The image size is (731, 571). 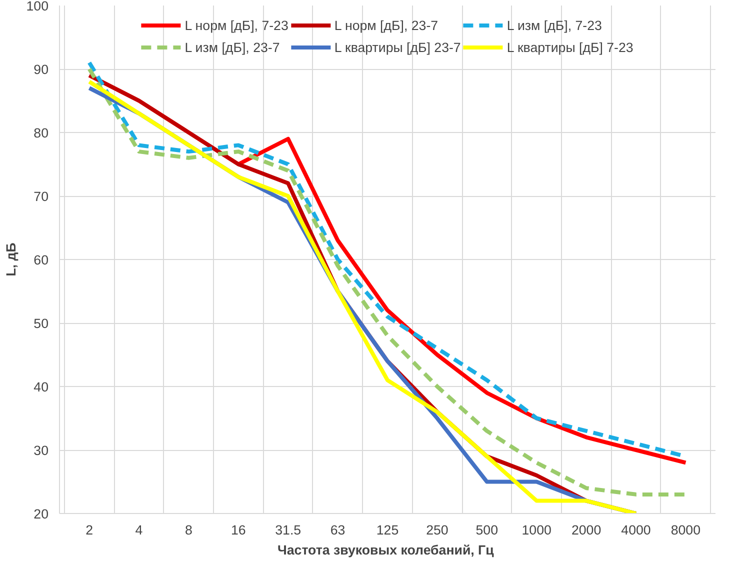 I want to click on x-tick-label: 500, so click(x=487, y=530).